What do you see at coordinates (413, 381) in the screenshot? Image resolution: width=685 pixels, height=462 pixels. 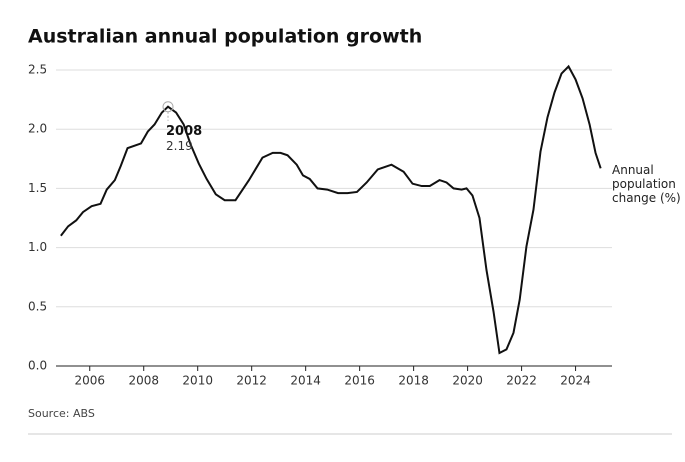 I see `x-tick-label: 2018` at bounding box center [413, 381].